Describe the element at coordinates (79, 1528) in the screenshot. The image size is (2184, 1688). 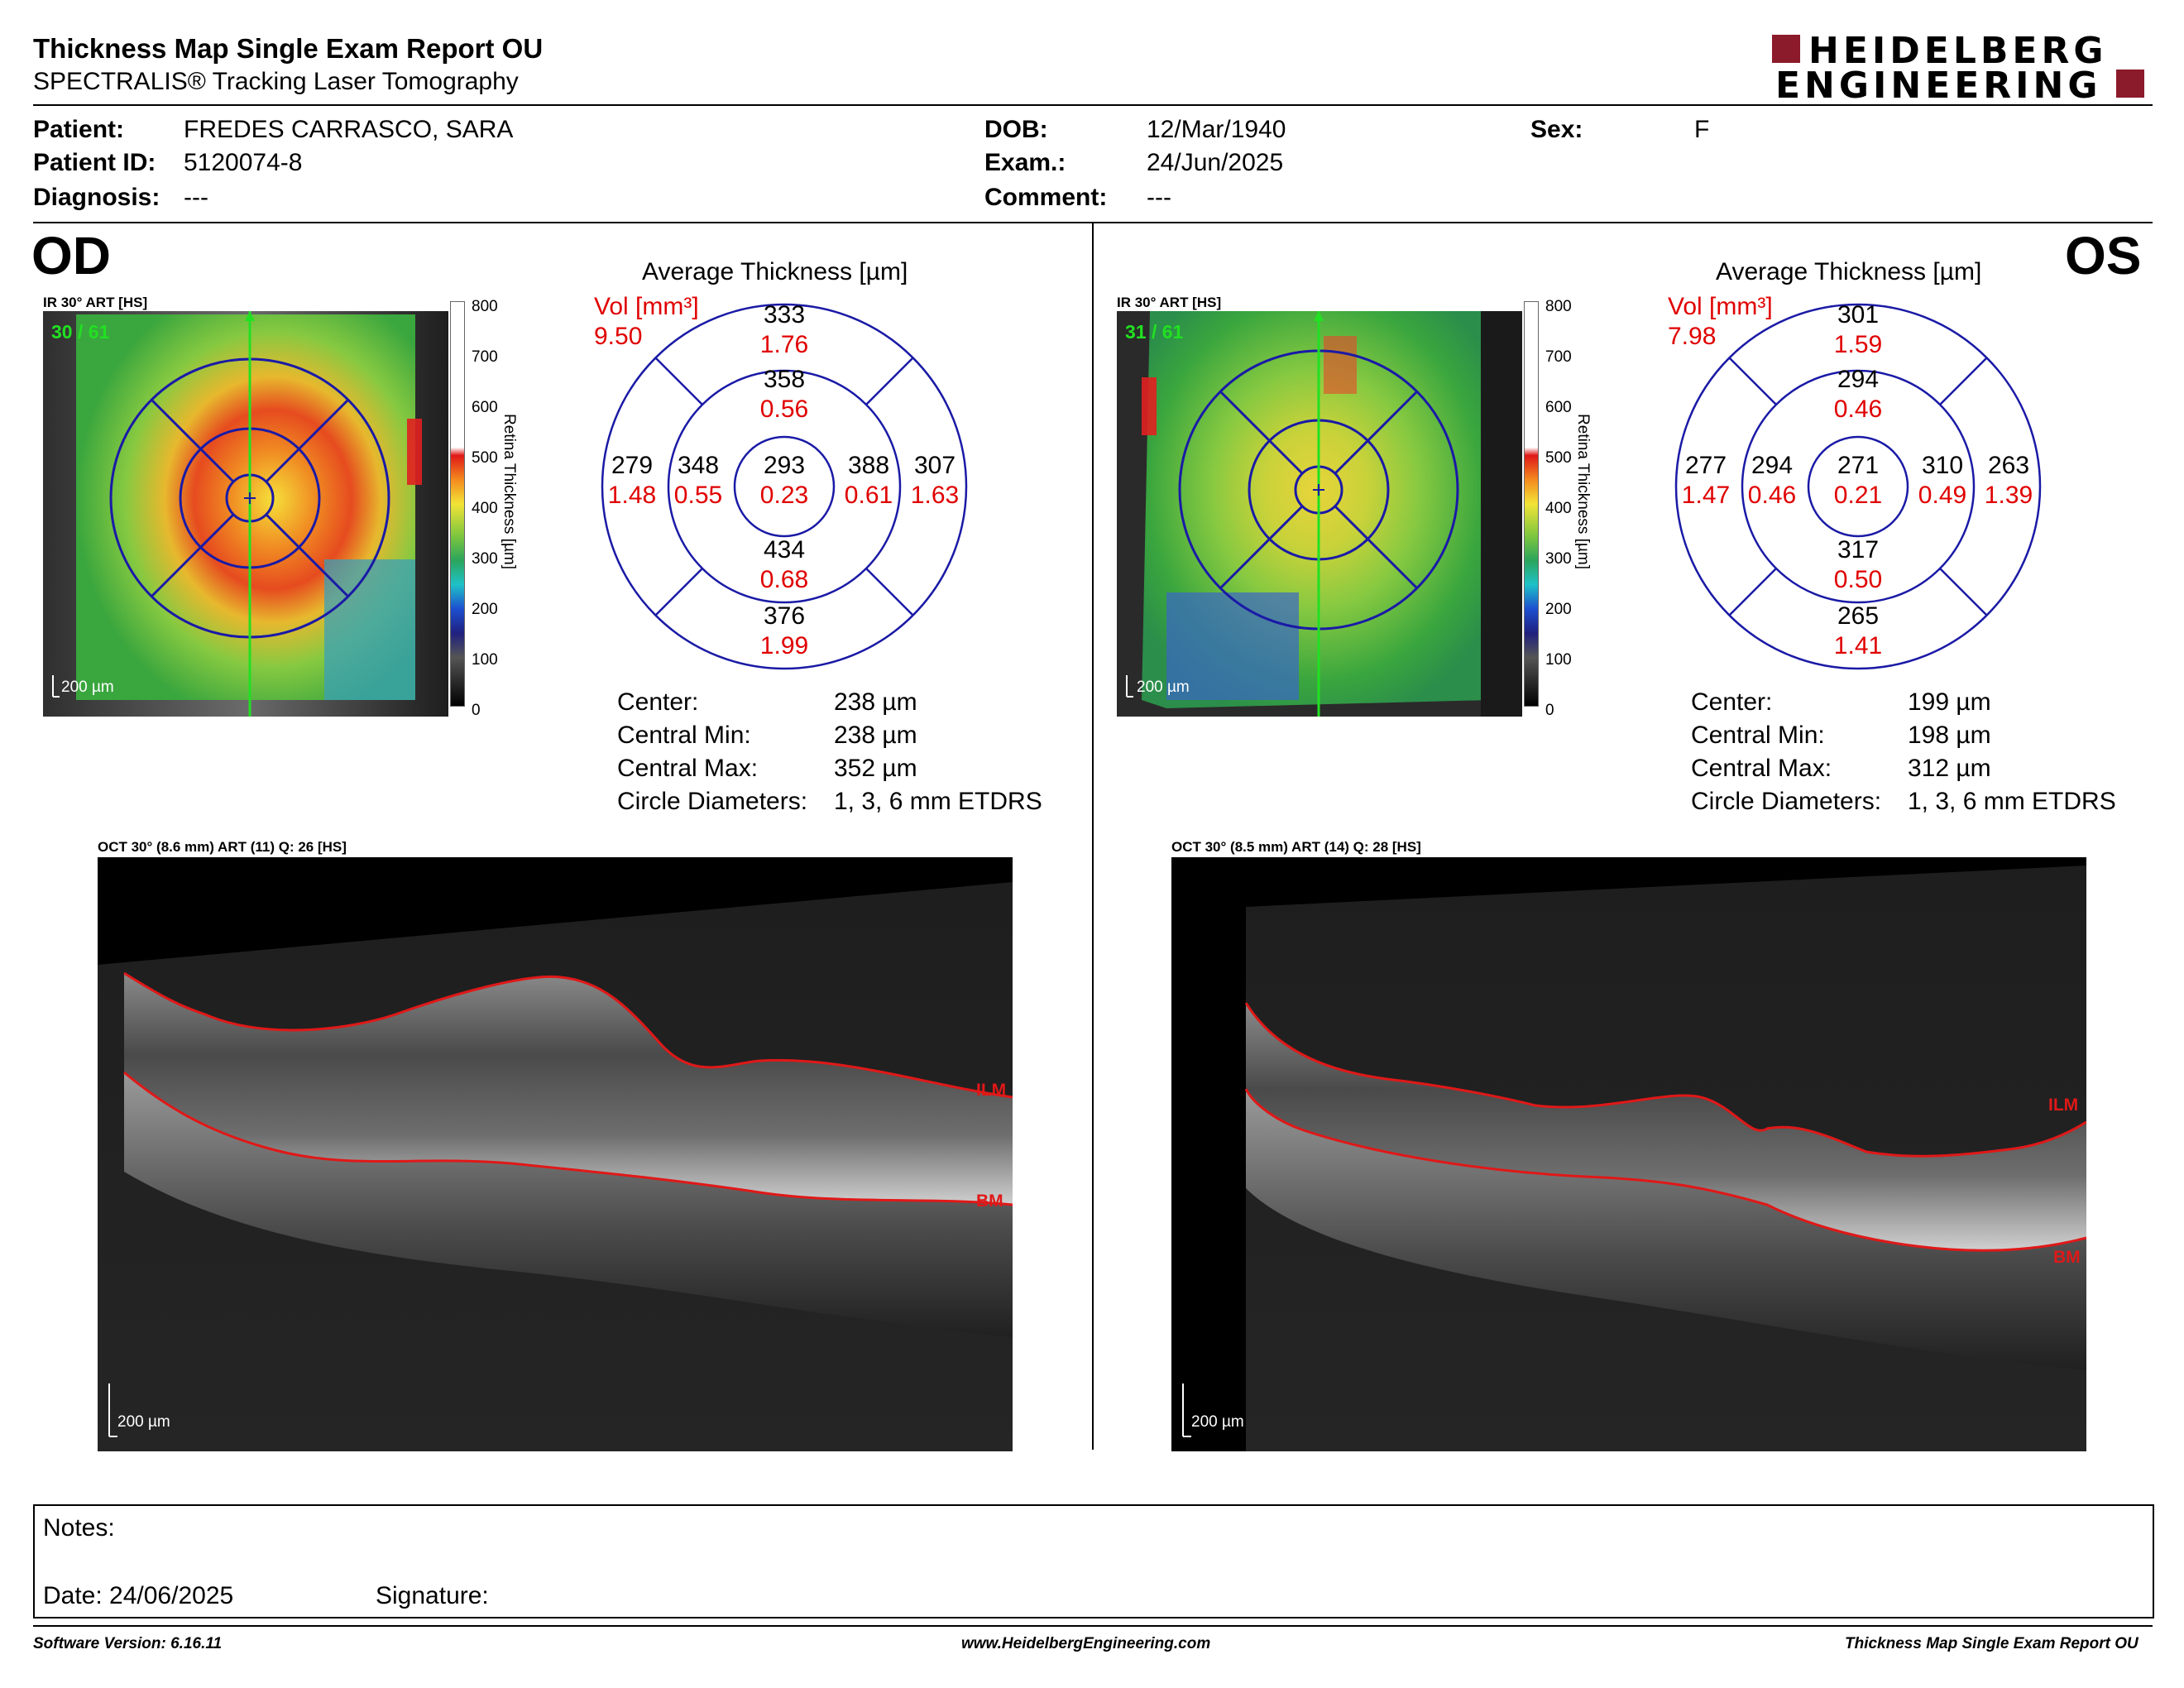
I see `notes-label: Notes:` at that location.